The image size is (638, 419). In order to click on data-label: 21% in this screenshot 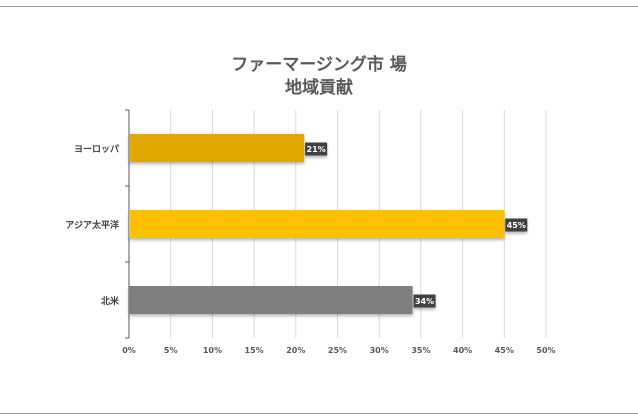, I will do `click(316, 149)`.